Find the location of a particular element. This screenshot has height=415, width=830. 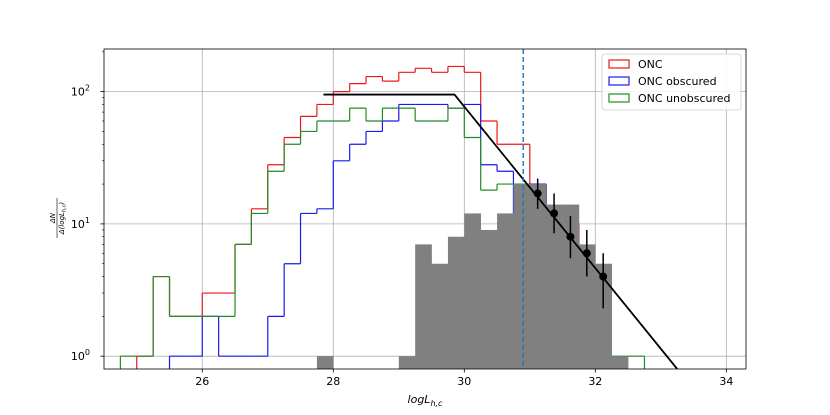

x-tick-label: 32 is located at coordinates (595, 381).